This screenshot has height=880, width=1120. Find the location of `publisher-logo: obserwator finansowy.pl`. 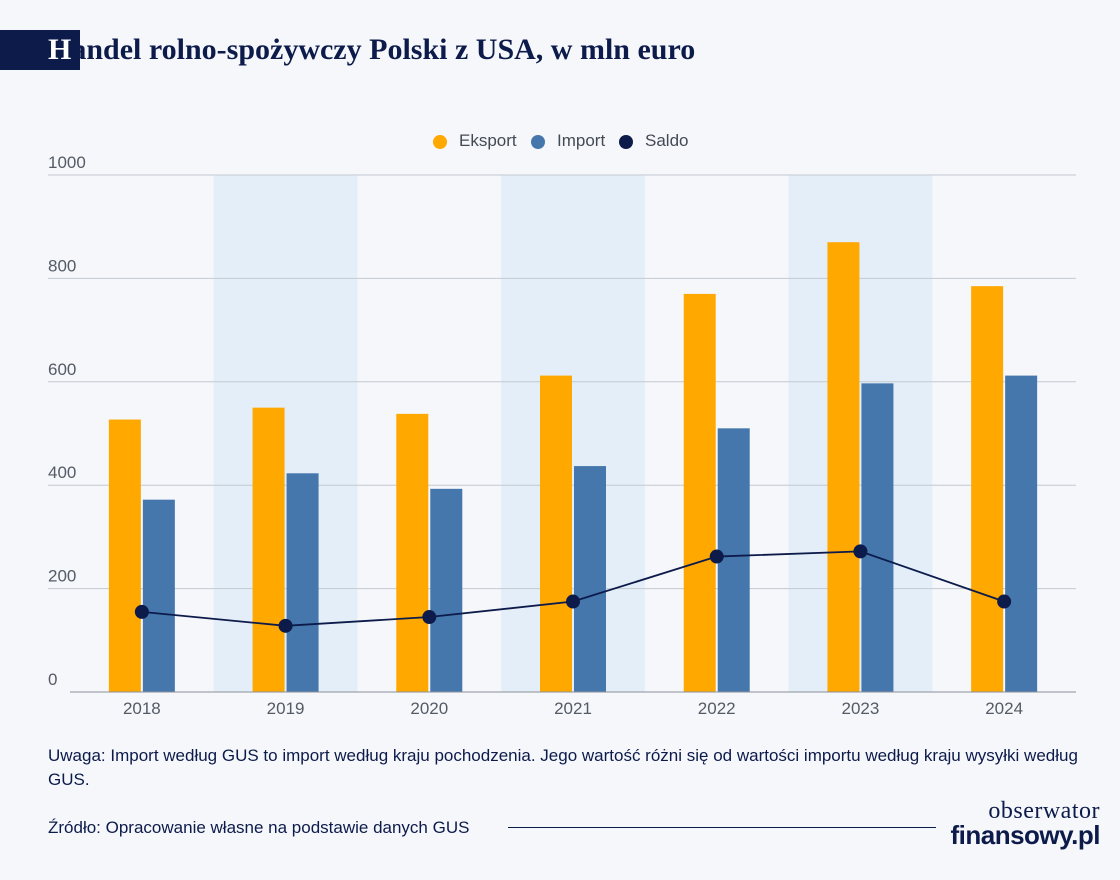

publisher-logo: obserwator finansowy.pl is located at coordinates (1025, 824).